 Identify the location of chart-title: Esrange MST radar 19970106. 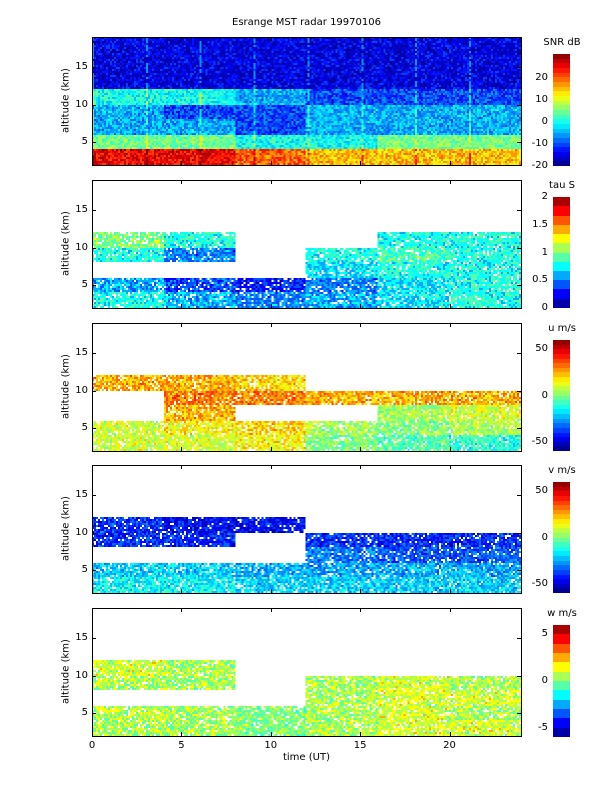
(306, 22).